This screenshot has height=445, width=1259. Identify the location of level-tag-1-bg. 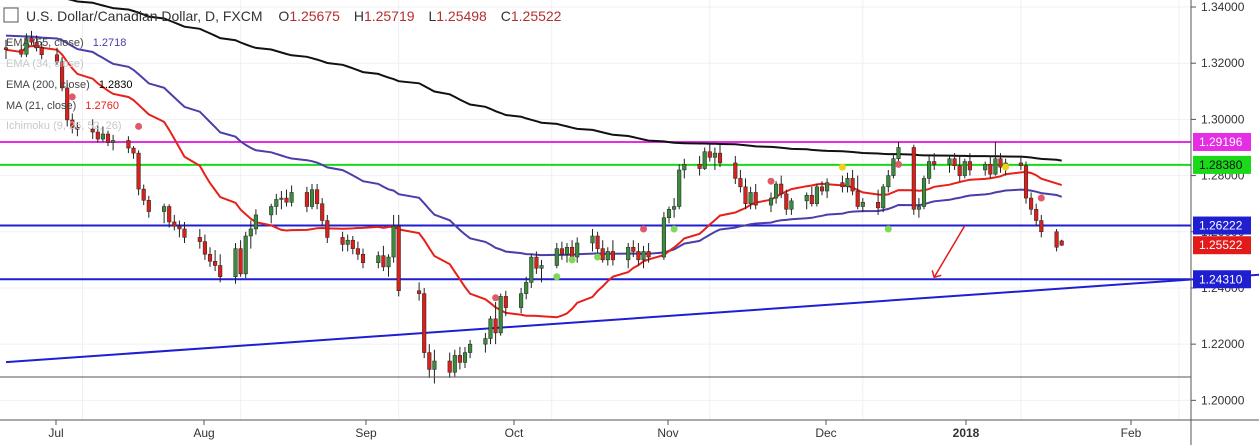
(1222, 164).